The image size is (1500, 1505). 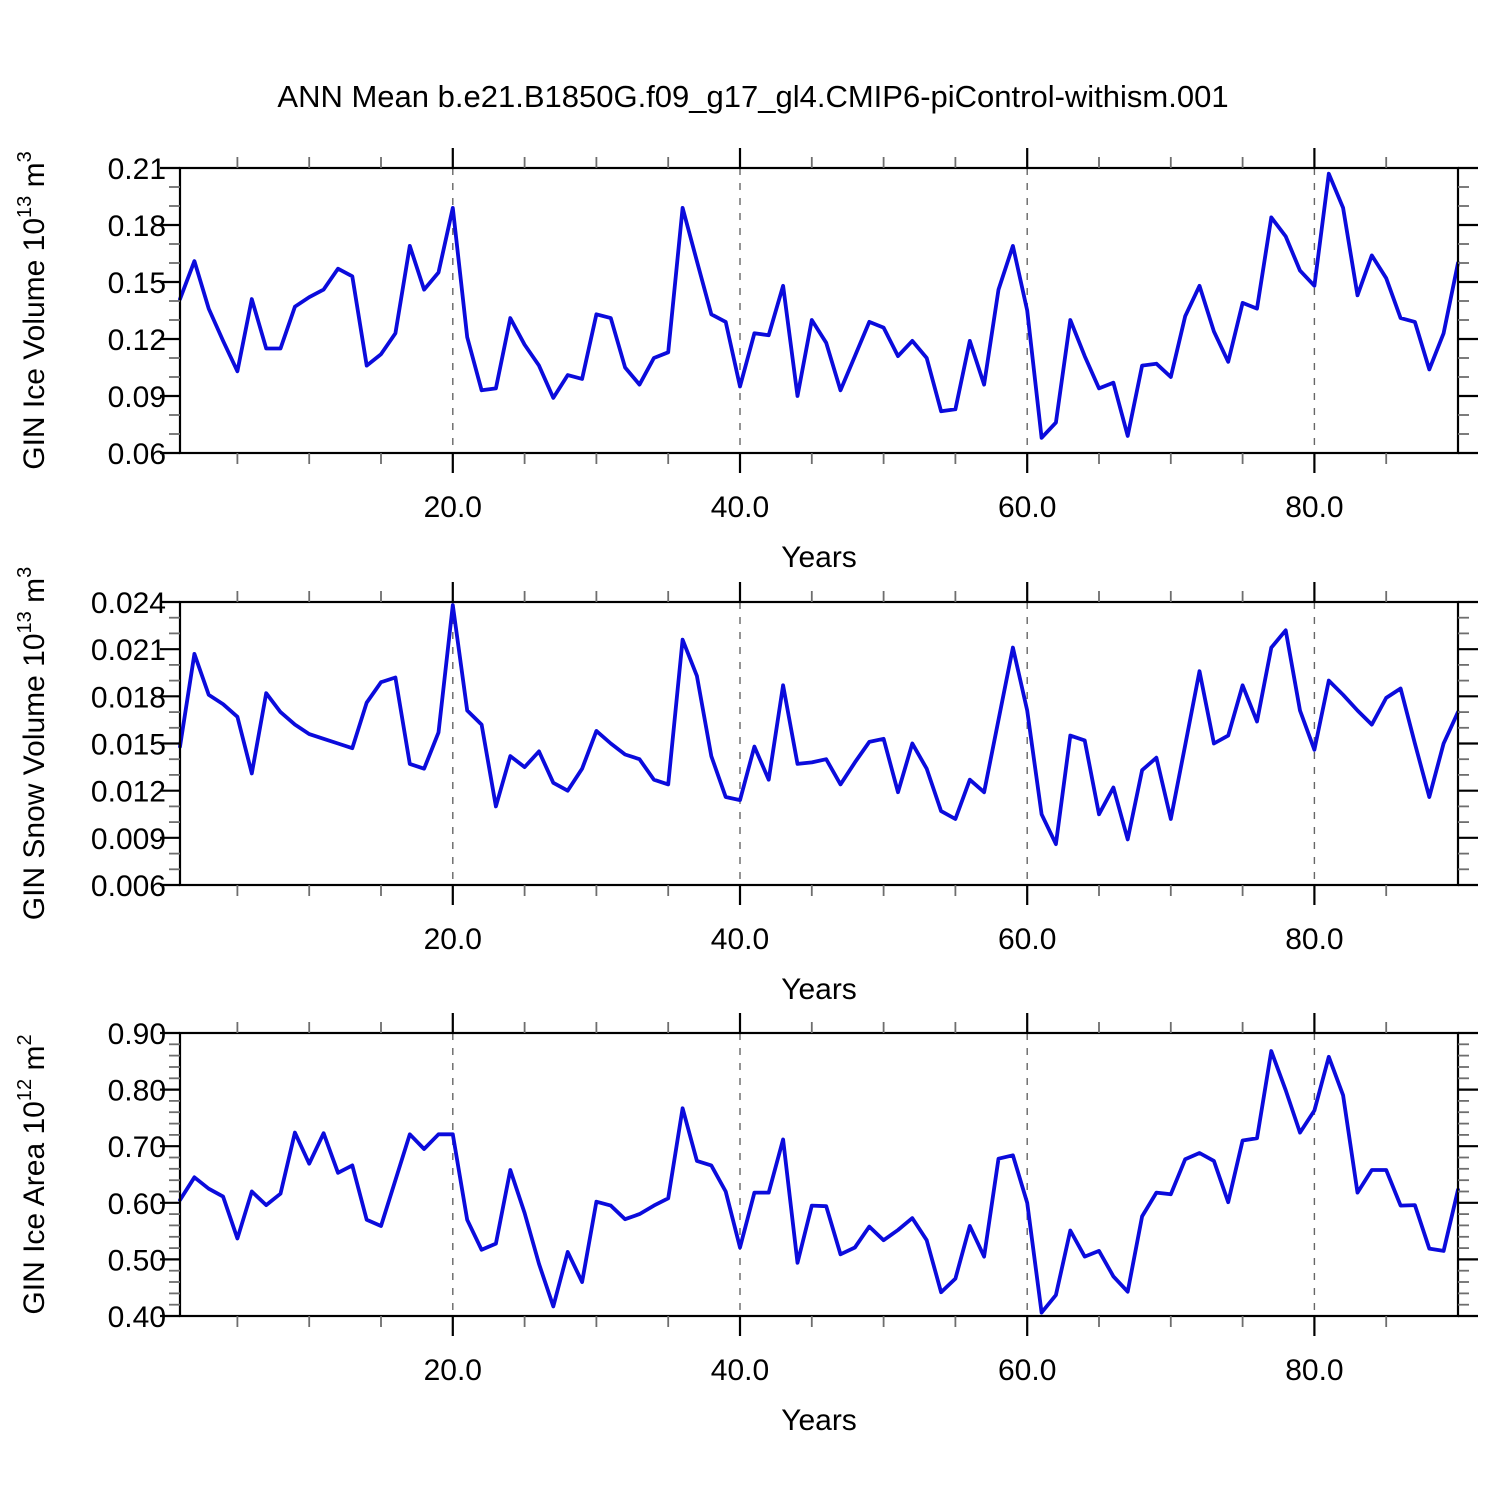 I want to click on y-tick-label: 0.09, so click(x=137, y=397).